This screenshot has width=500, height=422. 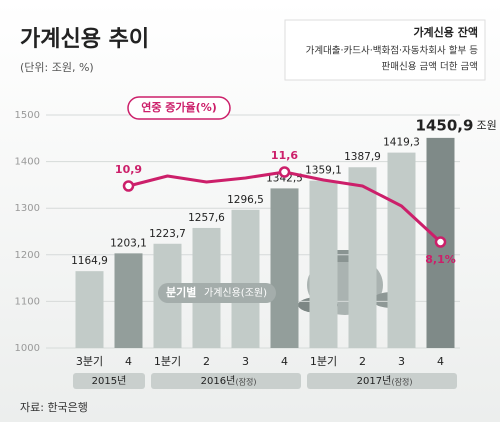 What do you see at coordinates (206, 218) in the screenshot?
I see `value-label: 1257,6` at bounding box center [206, 218].